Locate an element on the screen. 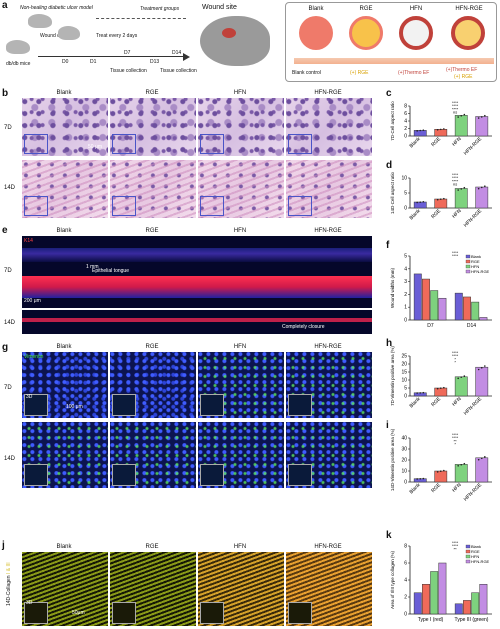 The width and height of the screenshot is (500, 629). vim-col-rge: RGE is located at coordinates (152, 347).